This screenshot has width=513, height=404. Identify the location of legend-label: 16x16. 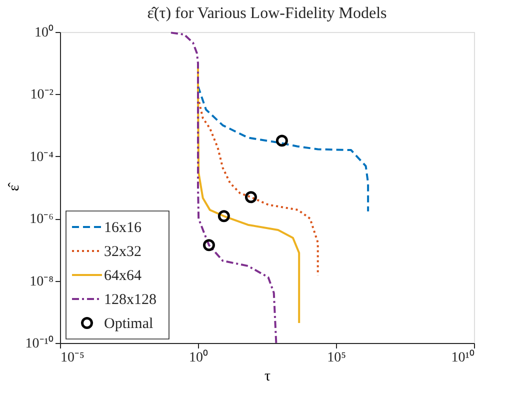
(123, 228).